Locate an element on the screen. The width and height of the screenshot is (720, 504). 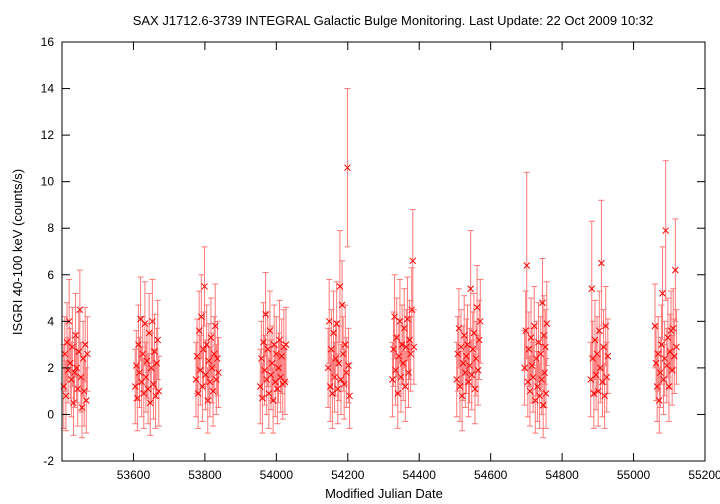
y-tick-label: -2 is located at coordinates (48, 461).